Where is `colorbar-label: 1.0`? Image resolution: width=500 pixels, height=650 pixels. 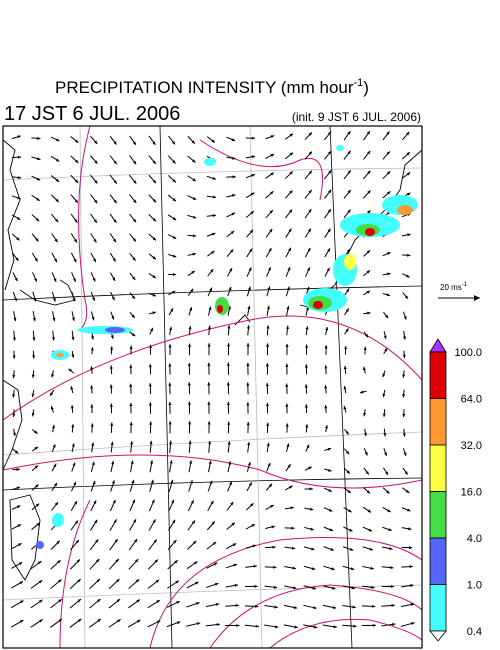
colorbar-label: 1.0 is located at coordinates (474, 586).